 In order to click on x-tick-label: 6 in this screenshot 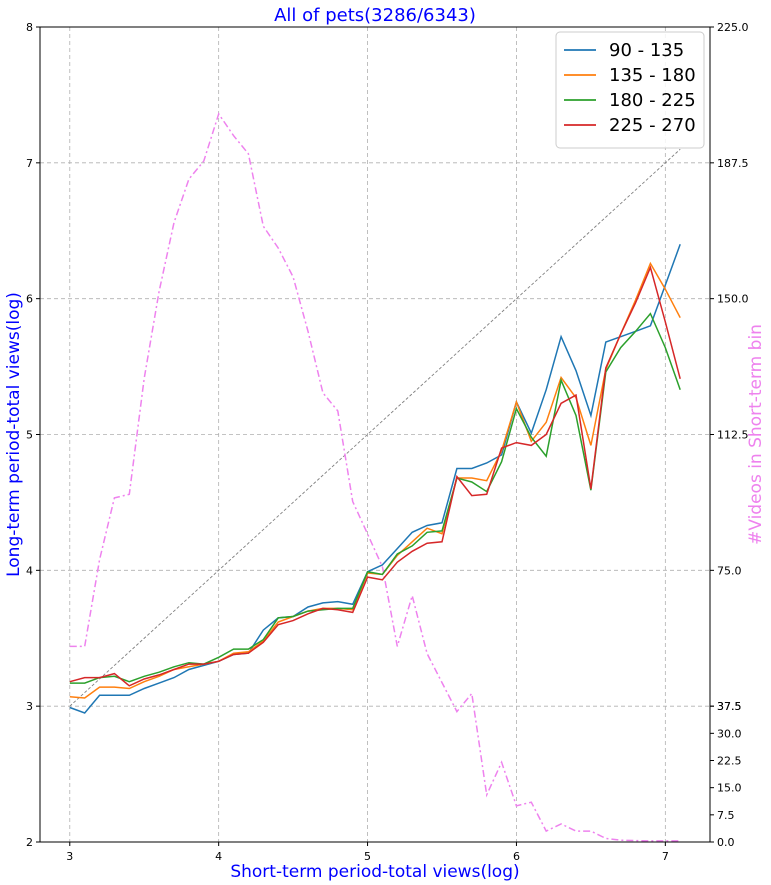, I will do `click(516, 856)`.